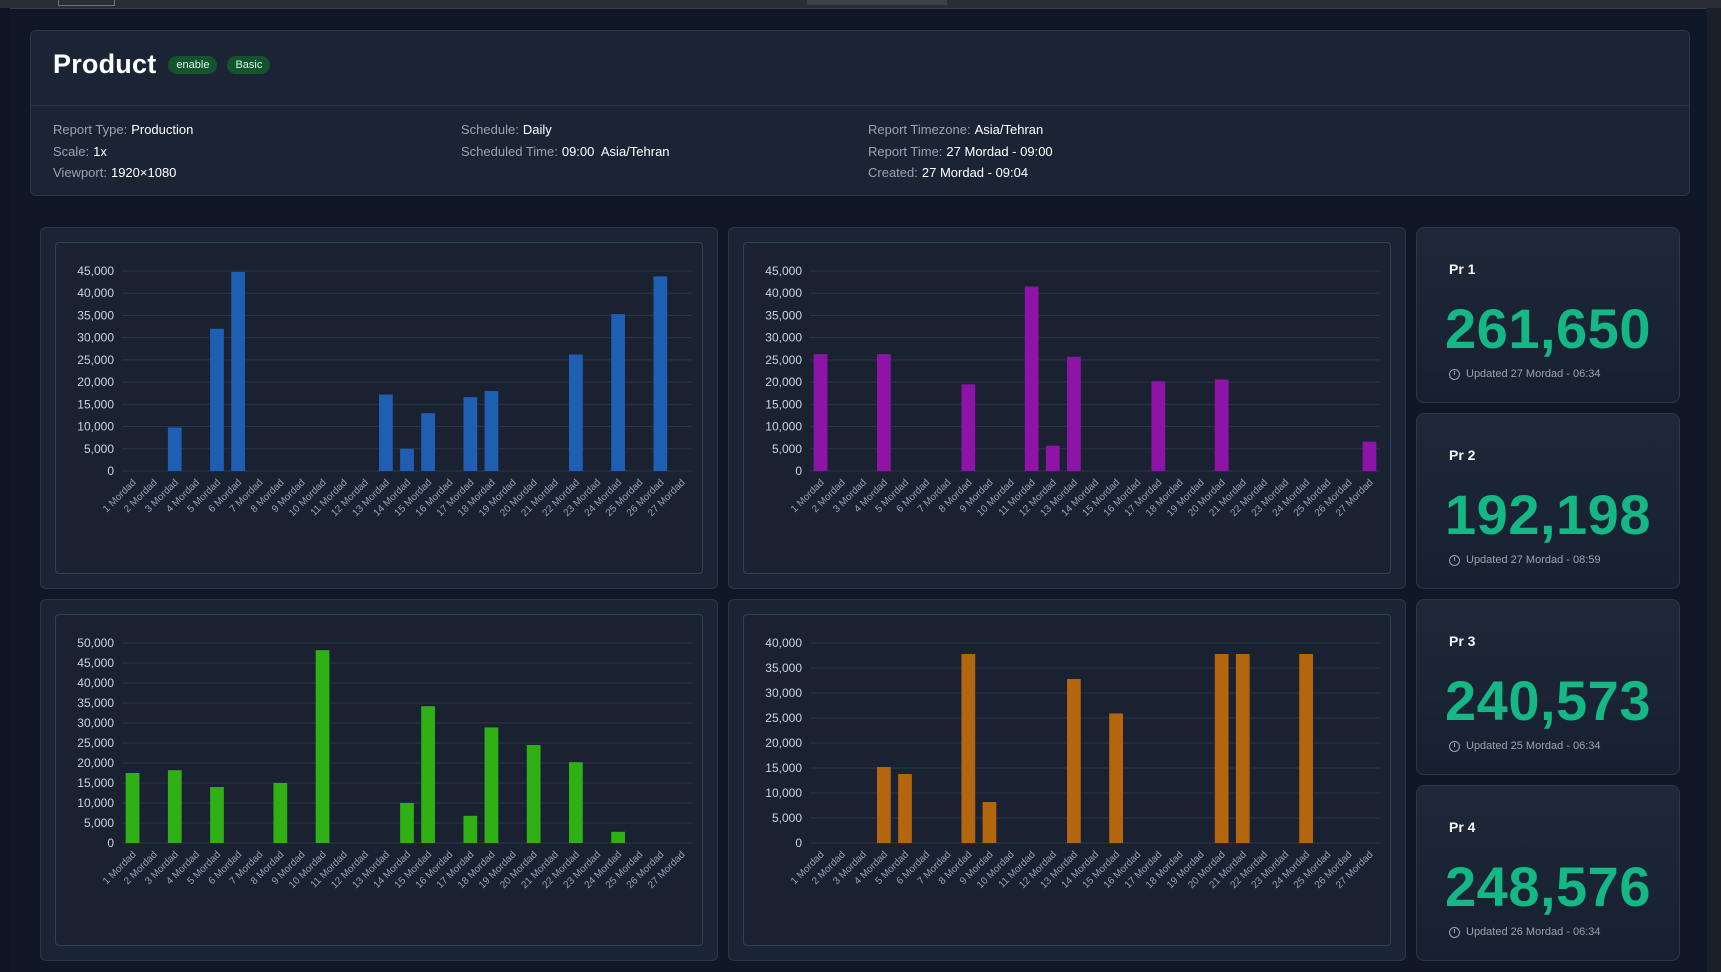 The image size is (1721, 972). I want to click on stat-value: 240,573, so click(1548, 700).